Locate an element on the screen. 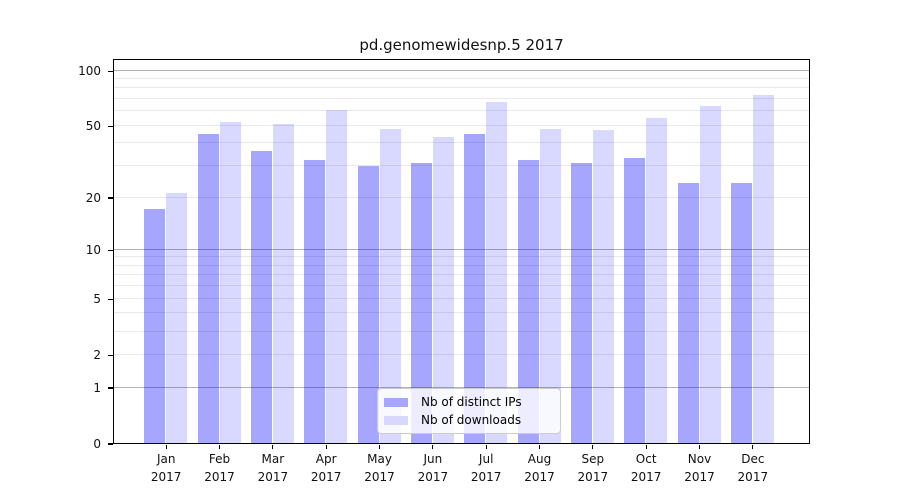 This screenshot has height=500, width=900. legend-label: Nb of downloads is located at coordinates (471, 420).